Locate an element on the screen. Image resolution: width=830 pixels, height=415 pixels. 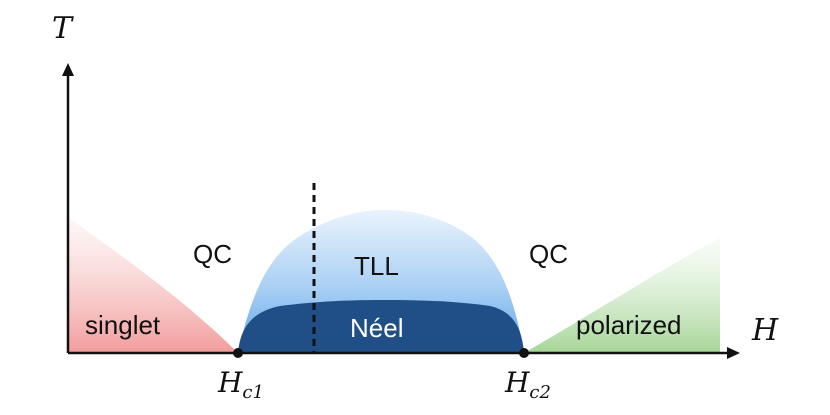
y-axis-label: T is located at coordinates (63, 28).